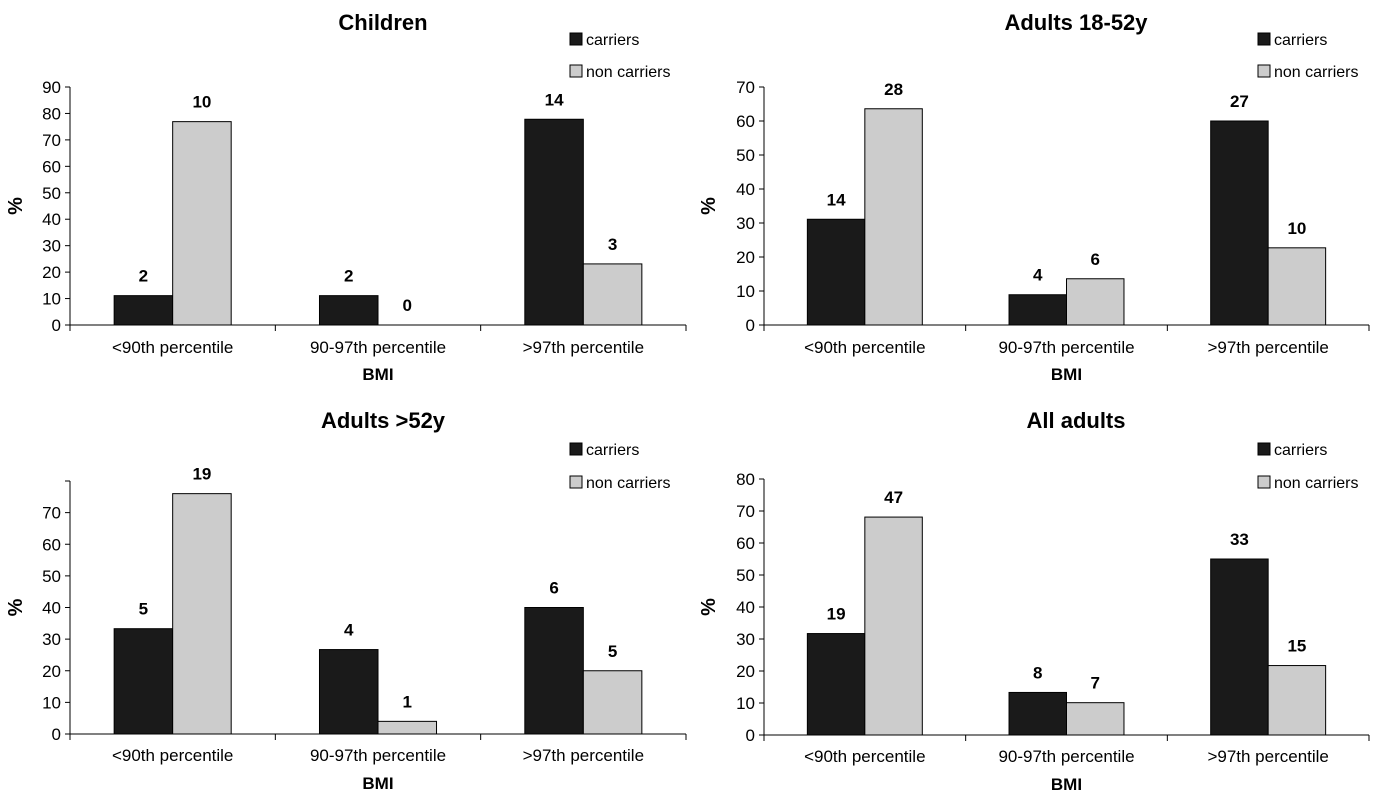 This screenshot has width=1386, height=805. What do you see at coordinates (51, 87) in the screenshot?
I see `y-tick-label: 90` at bounding box center [51, 87].